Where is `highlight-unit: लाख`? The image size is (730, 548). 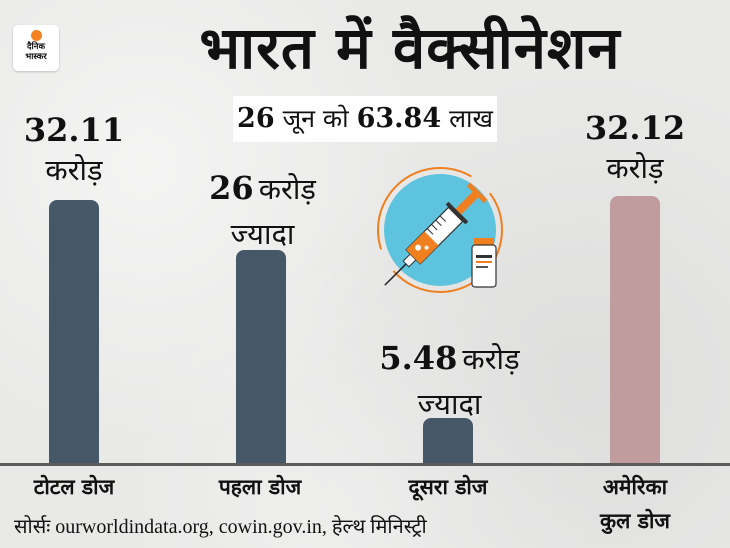 highlight-unit: लाख is located at coordinates (471, 118).